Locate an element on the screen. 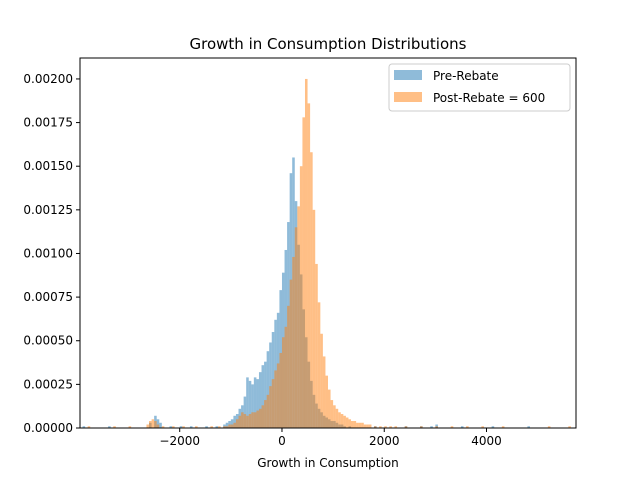 This screenshot has height=484, width=640. y-tick-label: 0.00025 is located at coordinates (48, 384).